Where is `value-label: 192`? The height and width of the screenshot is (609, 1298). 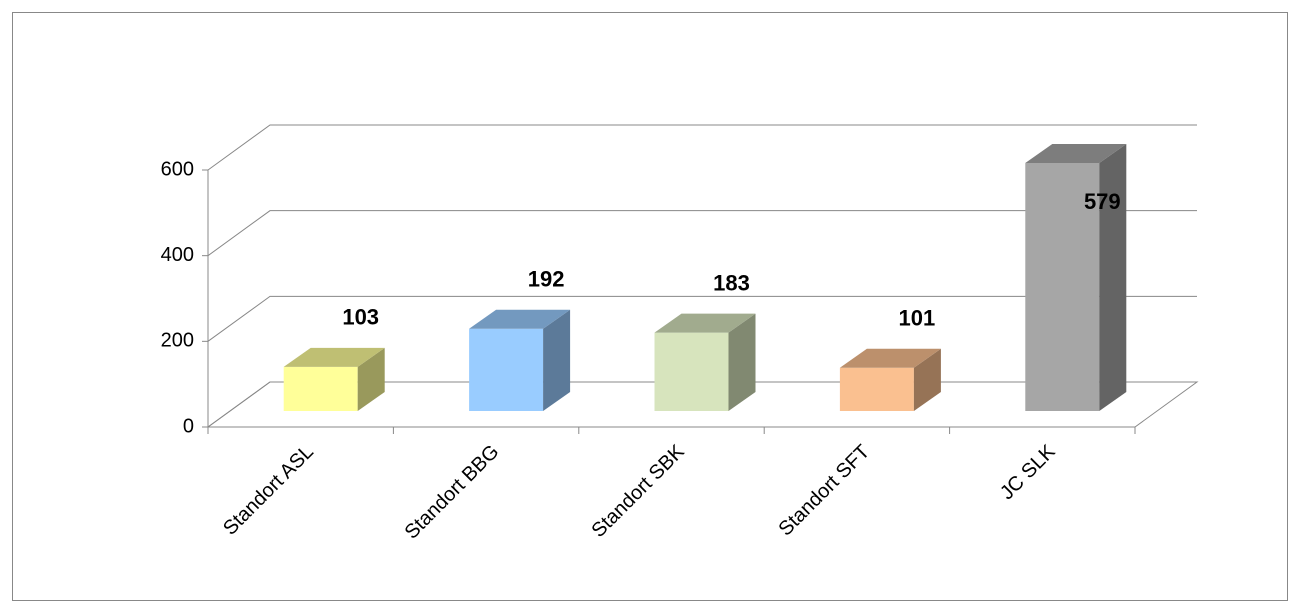 value-label: 192 is located at coordinates (546, 279).